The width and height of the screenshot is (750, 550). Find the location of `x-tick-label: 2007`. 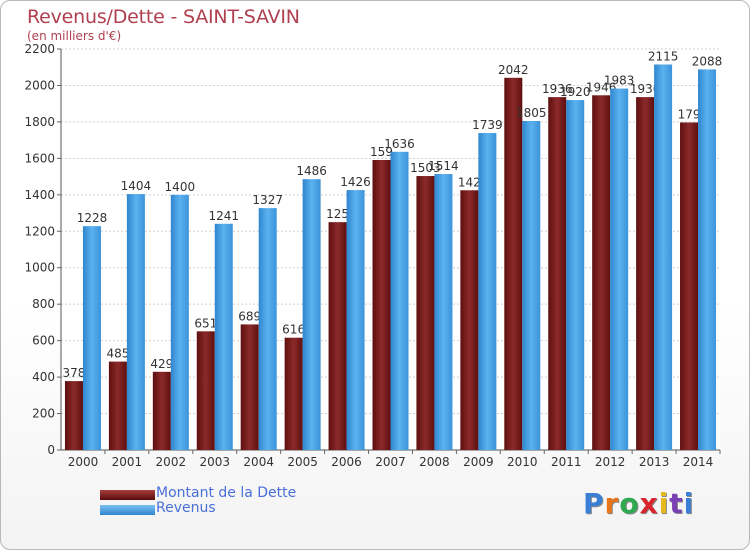

x-tick-label: 2007 is located at coordinates (390, 462).